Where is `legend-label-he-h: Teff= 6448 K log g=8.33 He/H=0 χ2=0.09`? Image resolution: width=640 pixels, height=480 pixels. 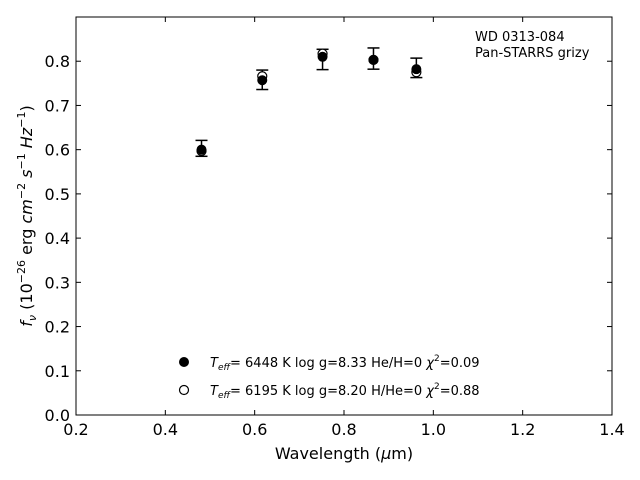
legend-label-he-h: Teff= 6448 K log g=8.33 He/H=0 χ2=0.09 is located at coordinates (345, 363).